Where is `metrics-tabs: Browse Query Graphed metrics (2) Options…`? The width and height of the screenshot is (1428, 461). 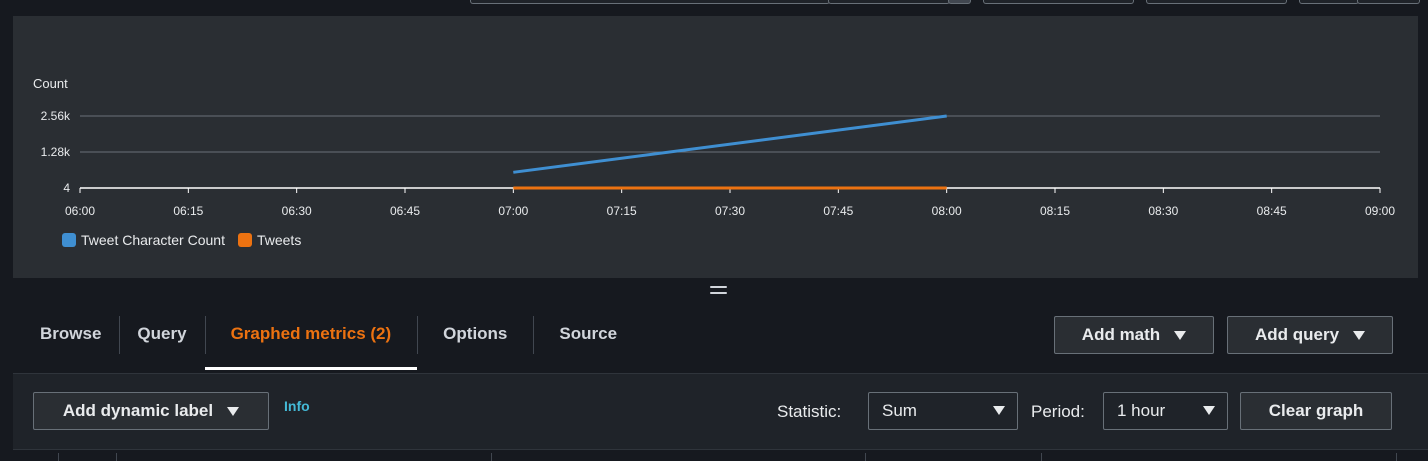
metrics-tabs: Browse Query Graphed metrics (2) Options… is located at coordinates (332, 336).